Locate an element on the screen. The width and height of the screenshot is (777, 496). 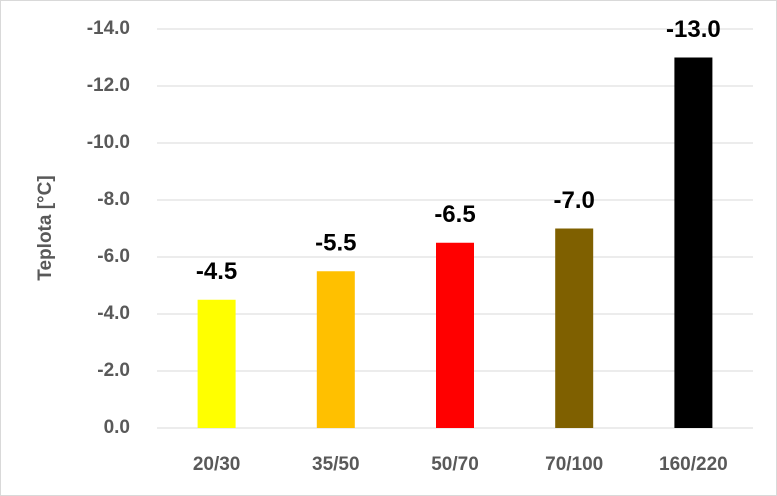
value-label: -5.5 is located at coordinates (335, 243).